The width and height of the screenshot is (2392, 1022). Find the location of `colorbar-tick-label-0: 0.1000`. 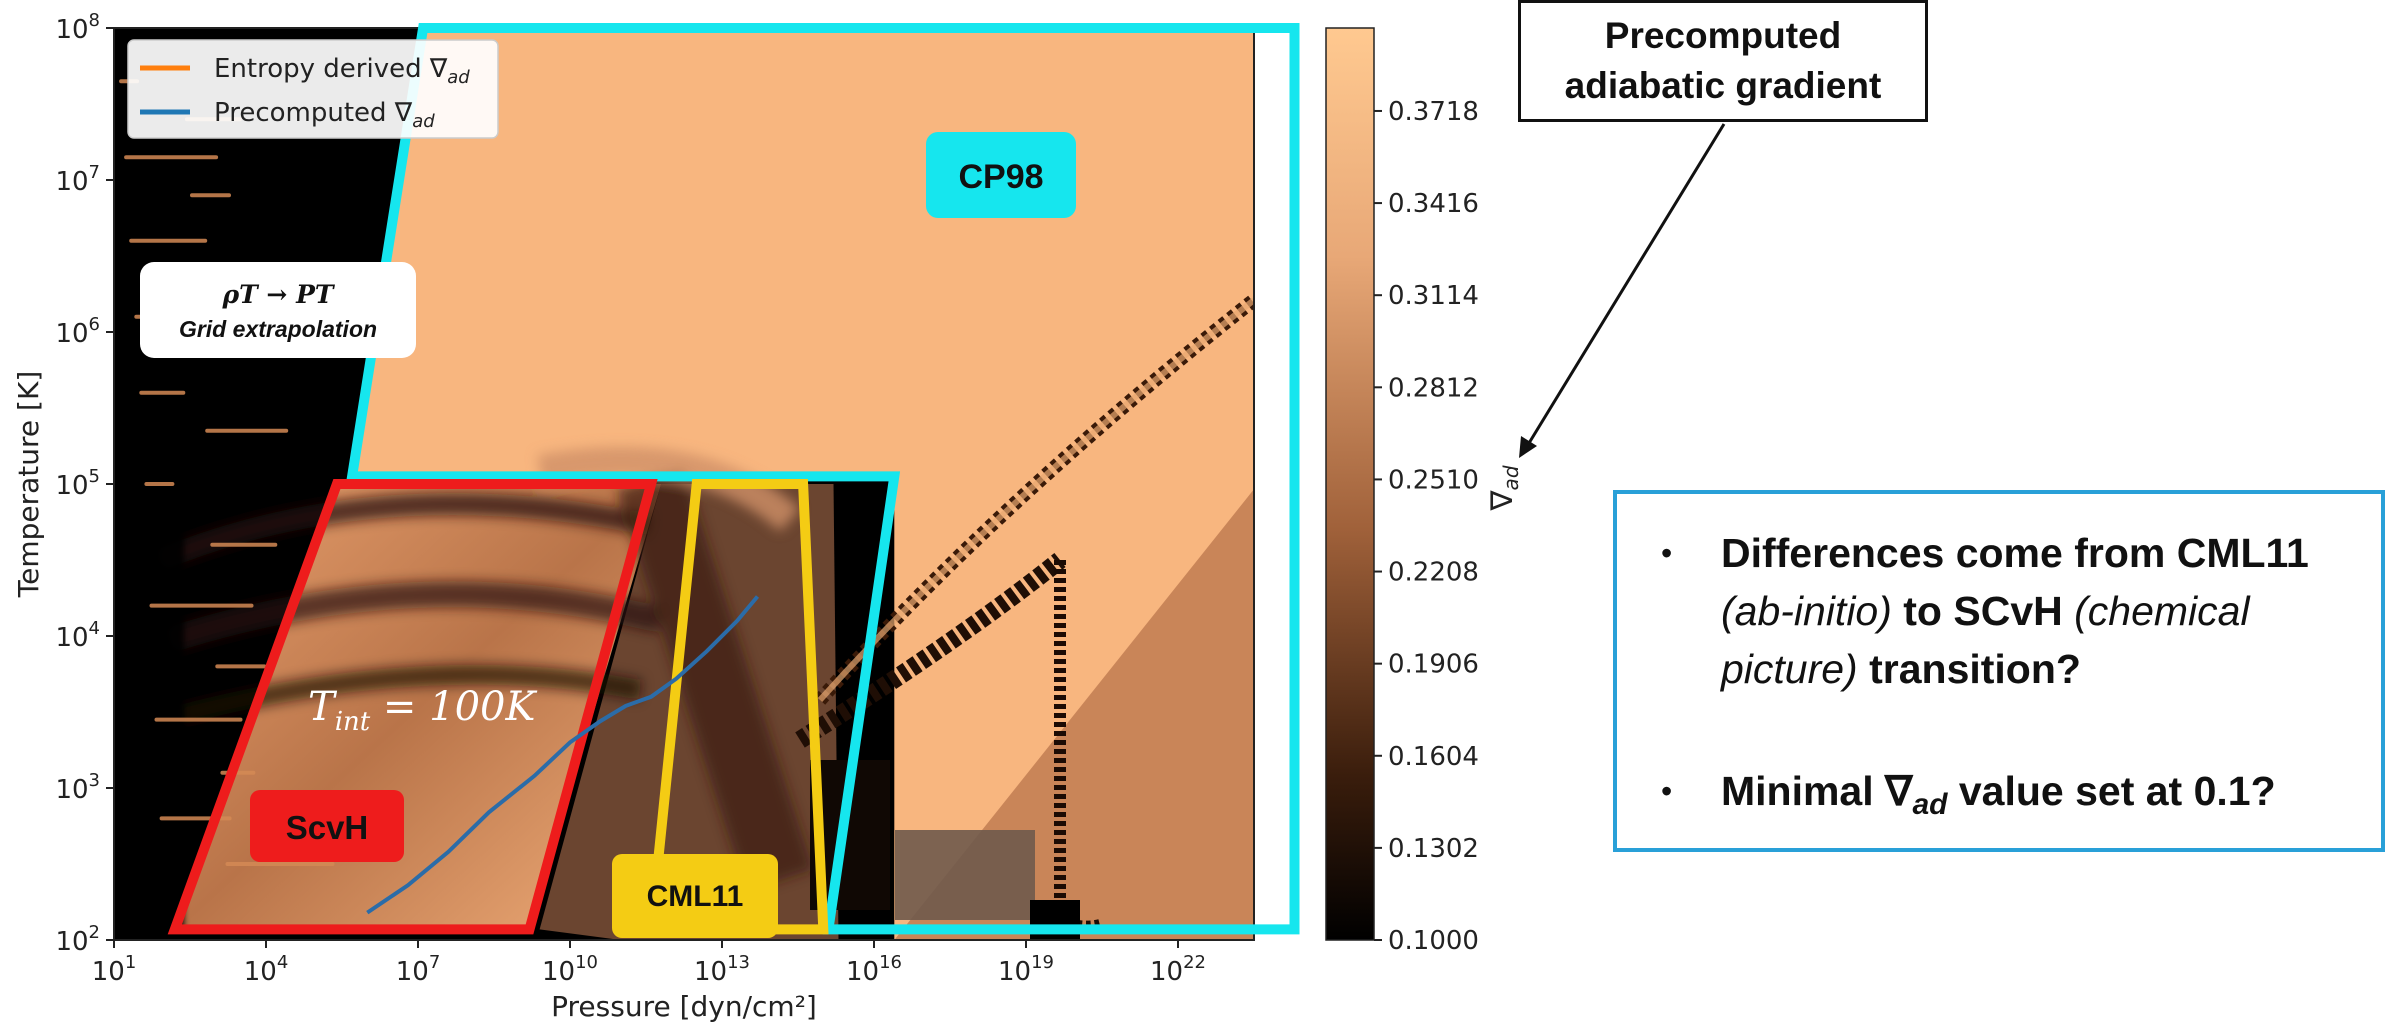

colorbar-tick-label-0: 0.1000 is located at coordinates (1433, 941).